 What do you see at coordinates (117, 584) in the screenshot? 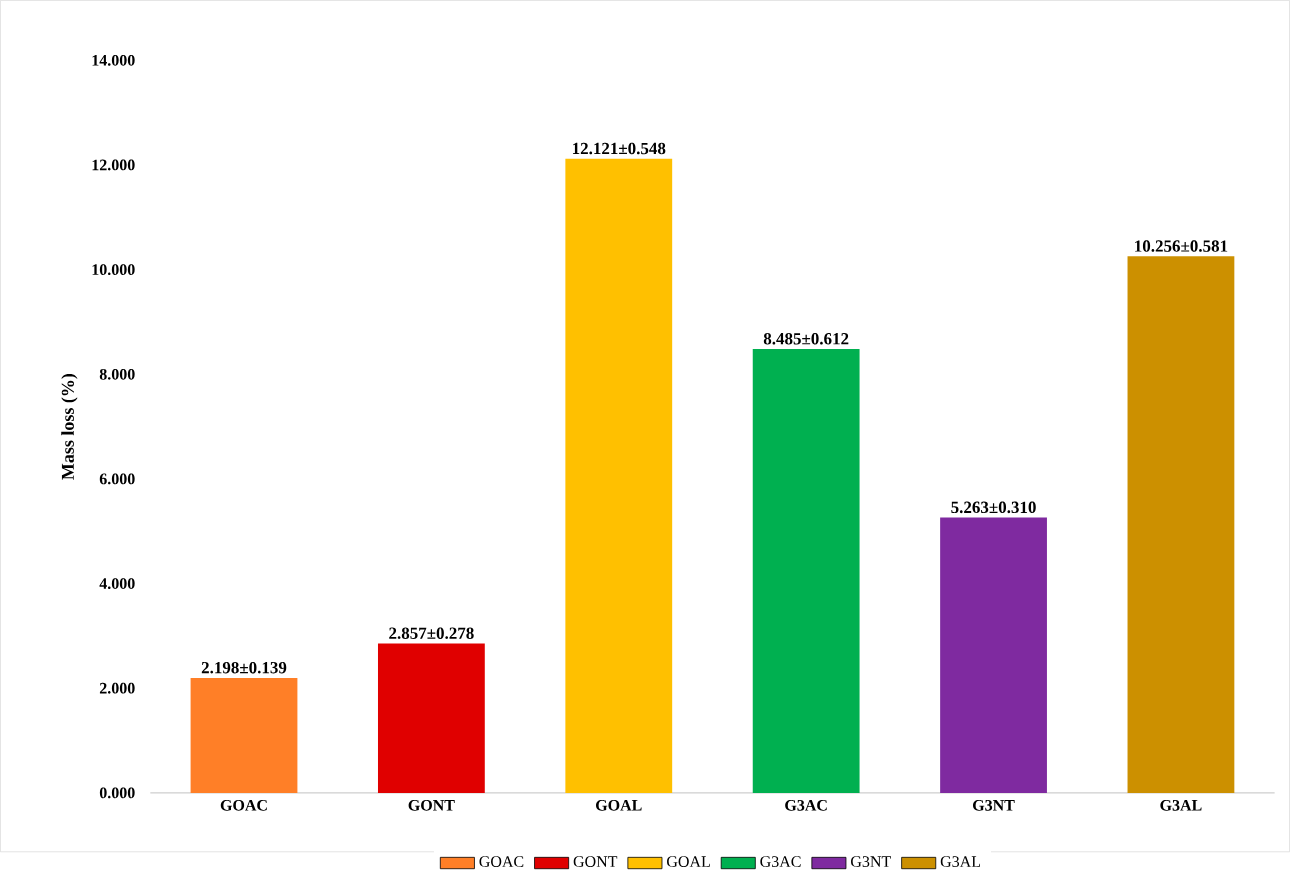
I see `y-tick-label: 4.000` at bounding box center [117, 584].